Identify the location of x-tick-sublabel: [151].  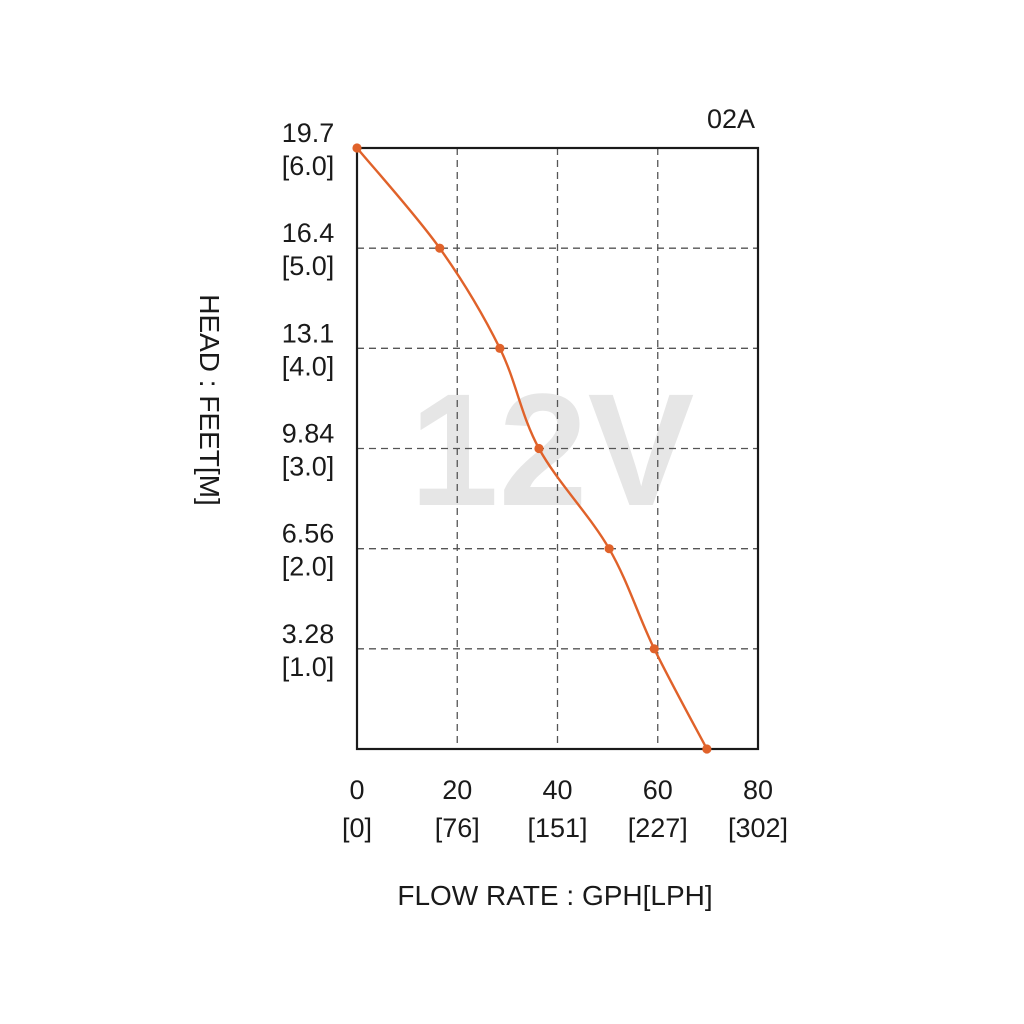
(557, 828).